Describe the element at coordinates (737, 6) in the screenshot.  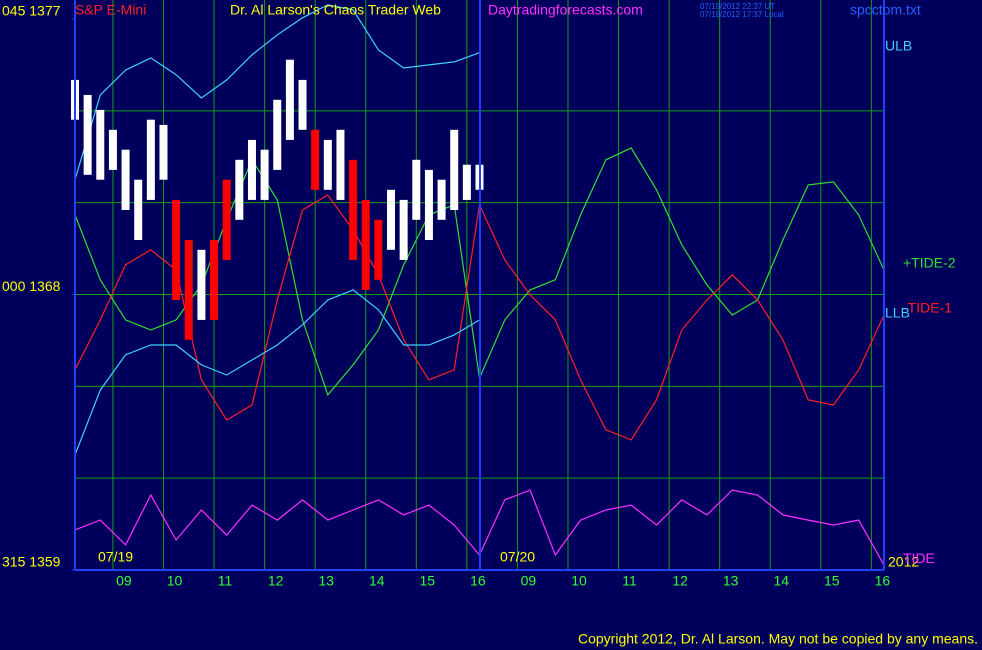
I see `timestamp: 07/19/2012 22:37 UT` at that location.